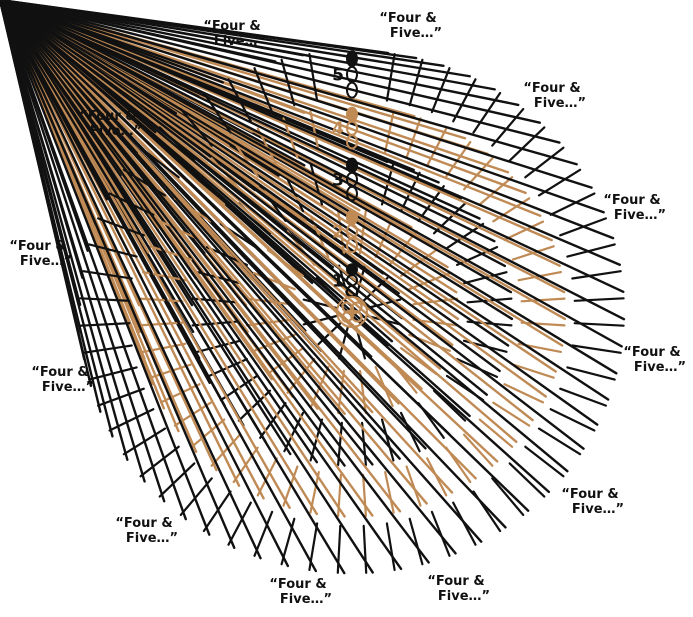 The height and width of the screenshot is (617, 693). Describe the element at coordinates (338, 129) in the screenshot. I see `round-number-4: 4` at that location.